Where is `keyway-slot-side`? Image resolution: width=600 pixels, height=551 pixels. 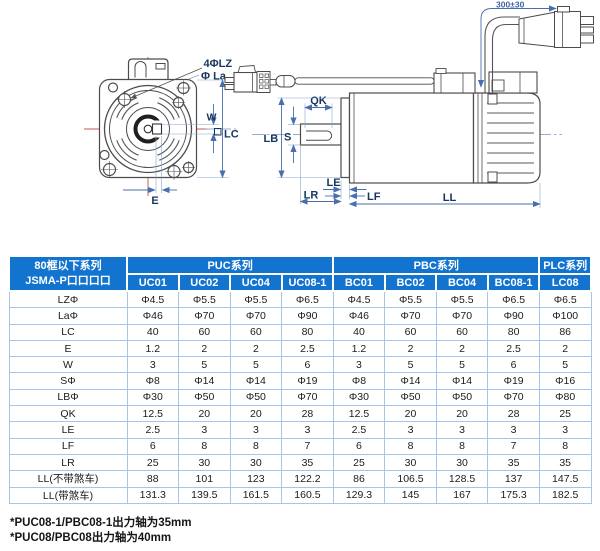
keyway-slot-side is located at coordinates (319, 135).